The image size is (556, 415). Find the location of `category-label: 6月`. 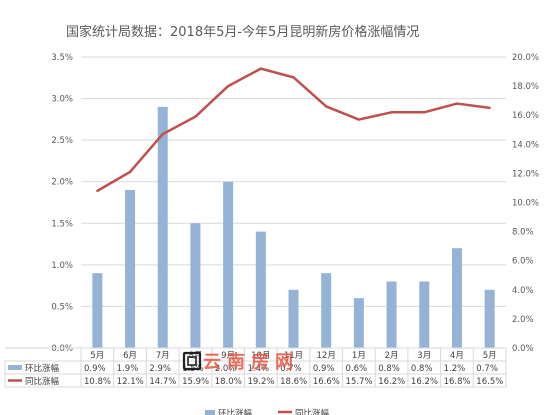

category-label: 6月 is located at coordinates (130, 356).